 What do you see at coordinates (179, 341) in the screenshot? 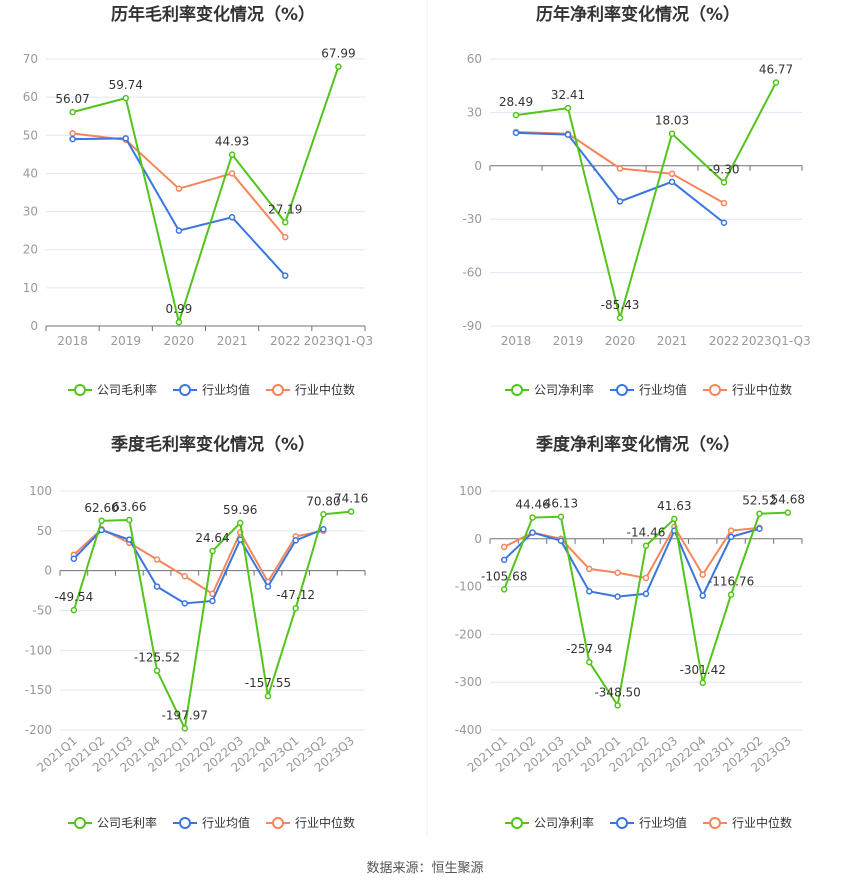
I see `x-tick-label: 2020` at bounding box center [179, 341].